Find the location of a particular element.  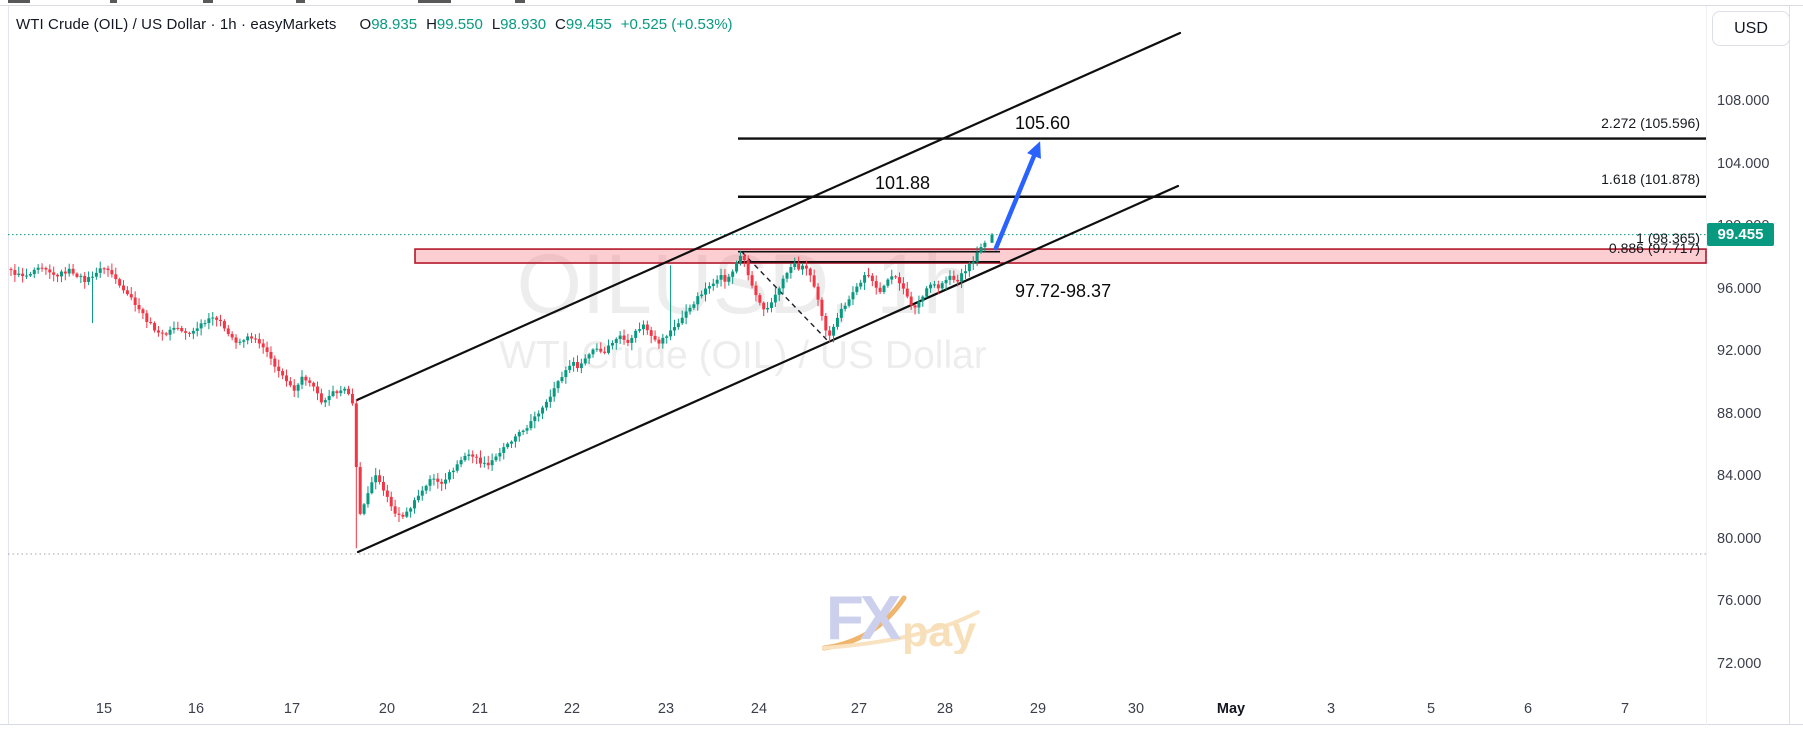

time-tick-label: 21 is located at coordinates (480, 709).